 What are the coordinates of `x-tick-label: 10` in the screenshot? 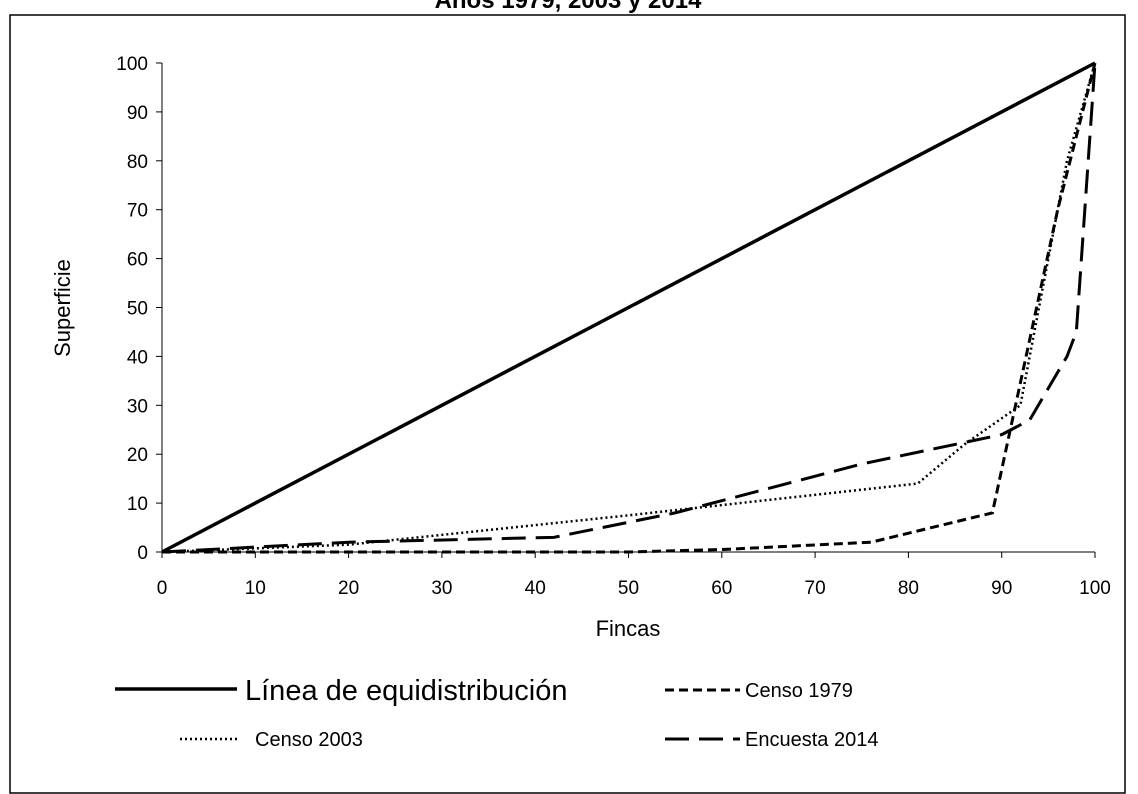 It's located at (255, 588).